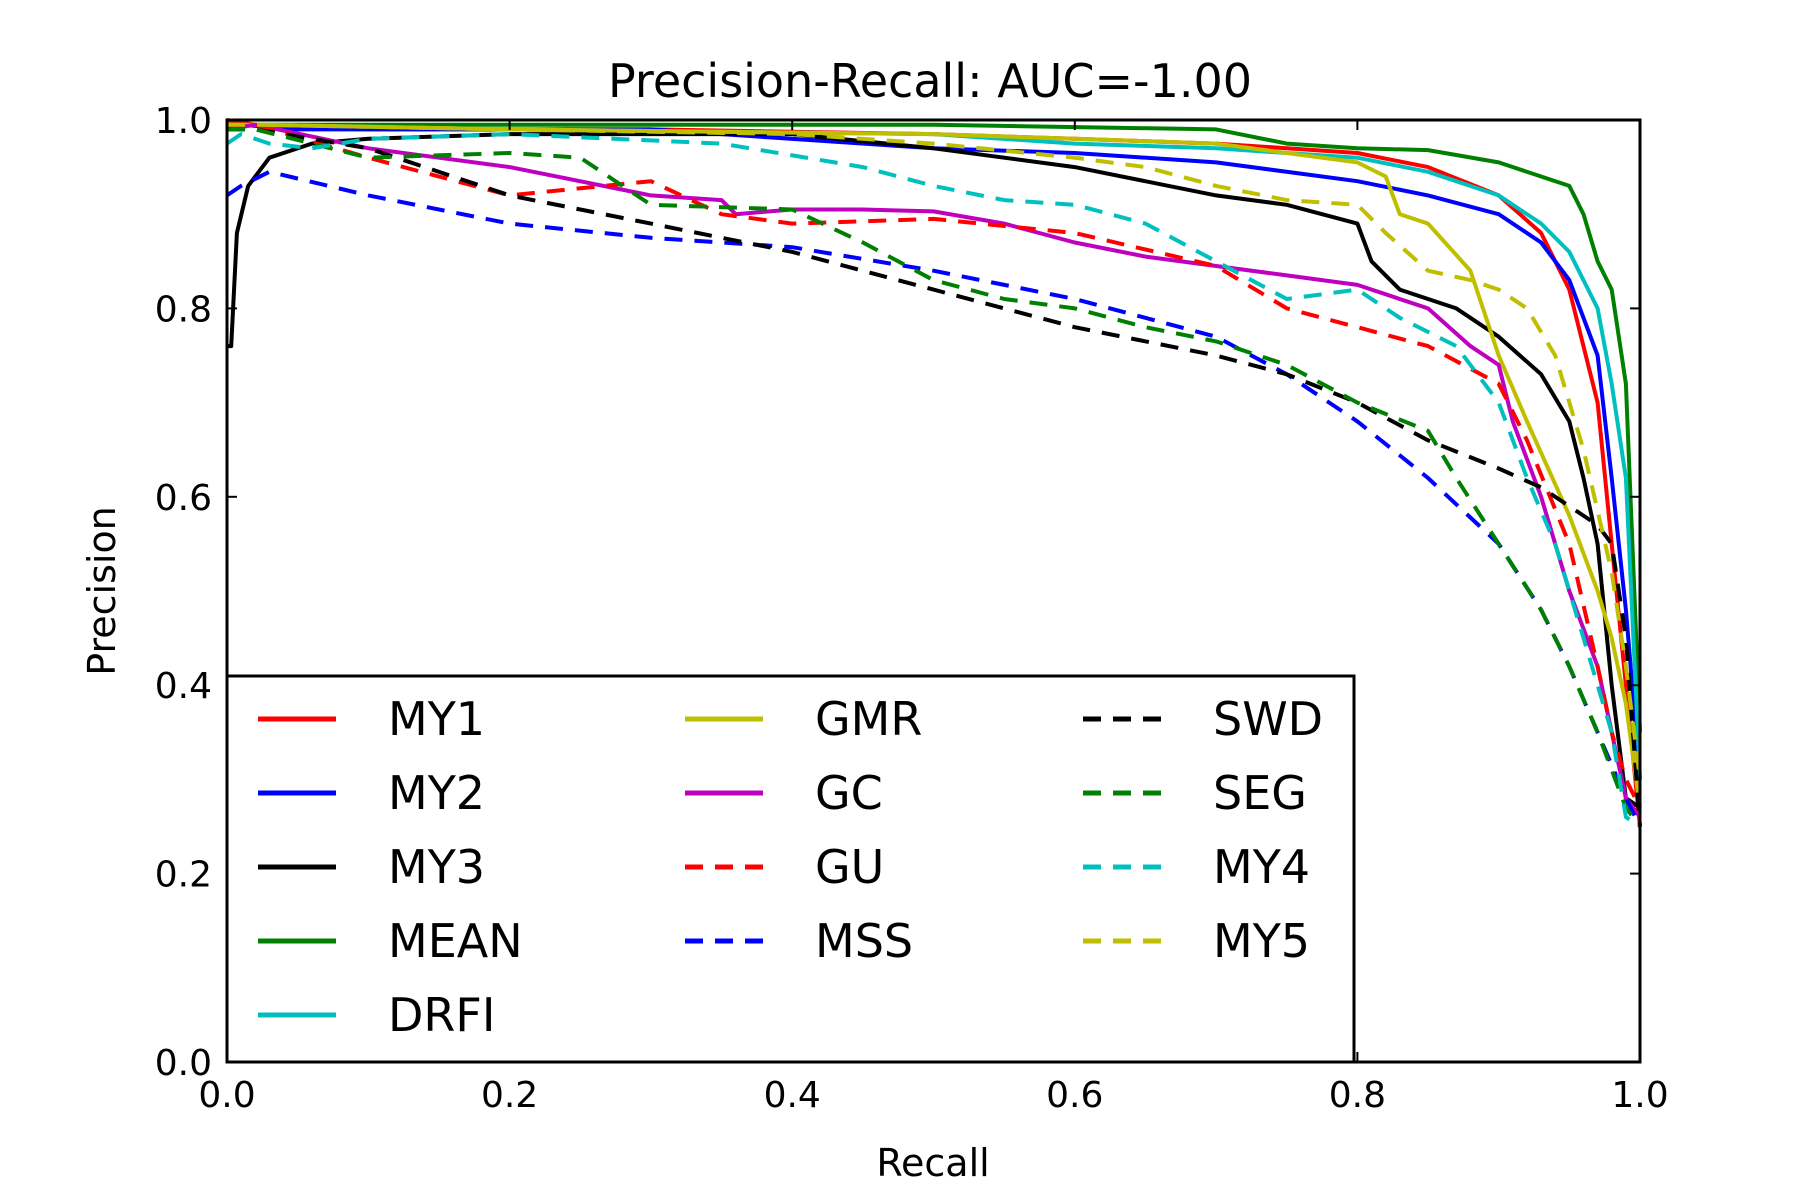 Image resolution: width=1800 pixels, height=1200 pixels. What do you see at coordinates (1268, 719) in the screenshot?
I see `legend-label-swd: SWD` at bounding box center [1268, 719].